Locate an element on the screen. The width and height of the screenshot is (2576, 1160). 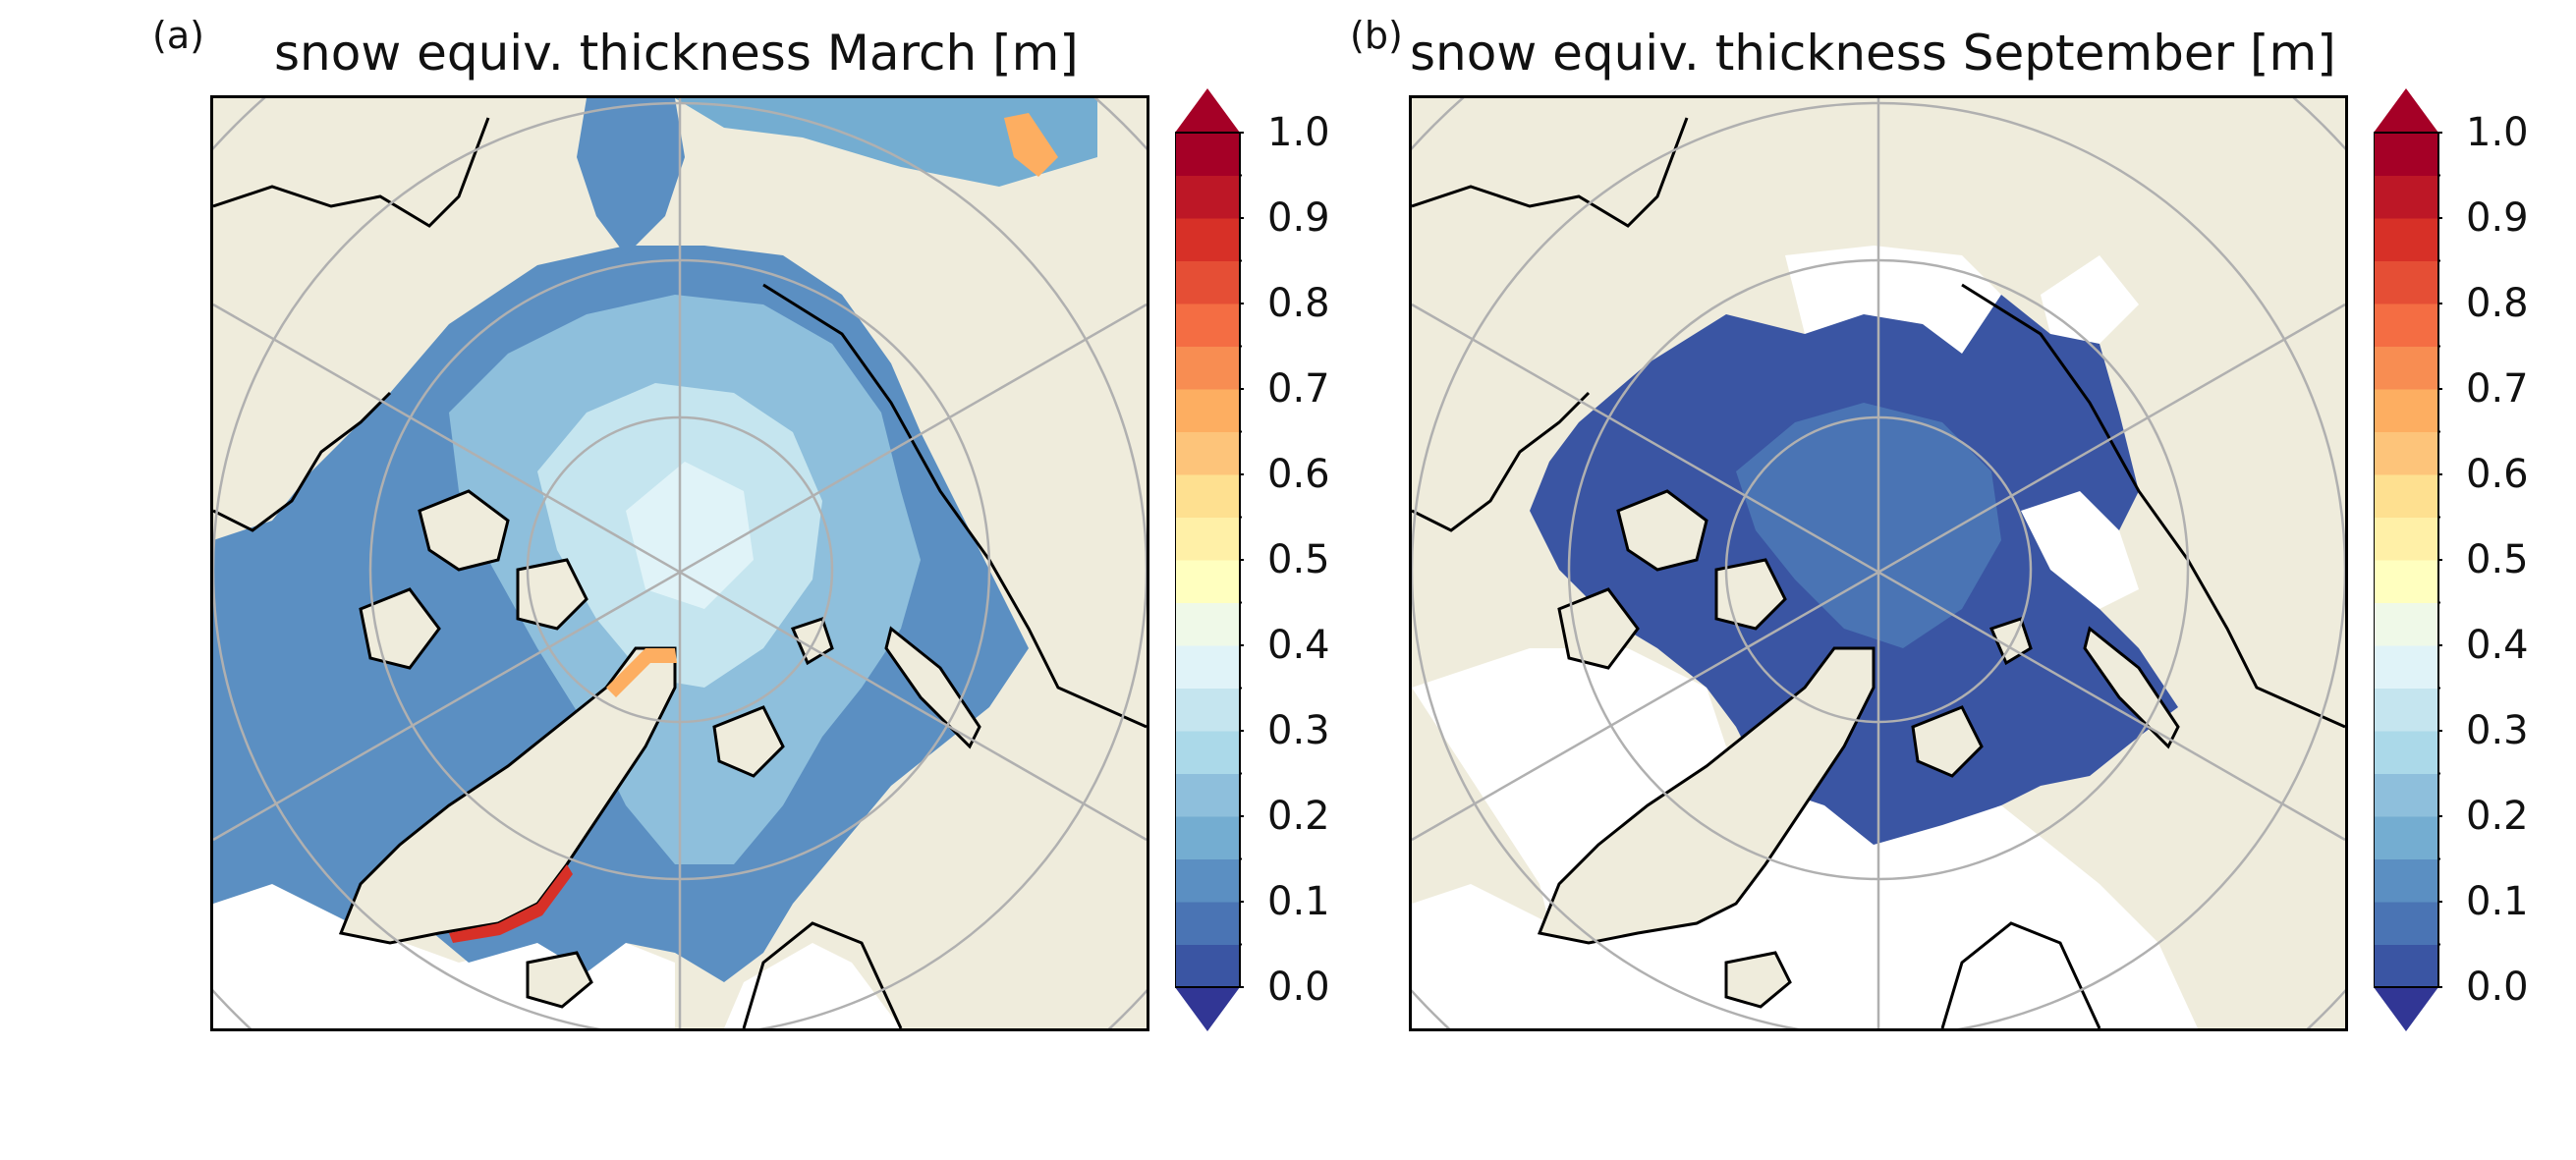
canada-coastline is located at coordinates (302, 461).